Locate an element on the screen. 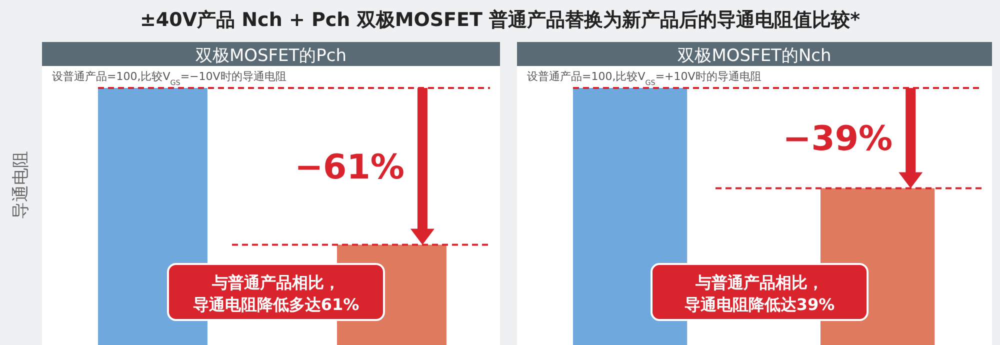 This screenshot has width=1000, height=345. chart-subtitle: 双极MOSFET的Nch is located at coordinates (755, 56).